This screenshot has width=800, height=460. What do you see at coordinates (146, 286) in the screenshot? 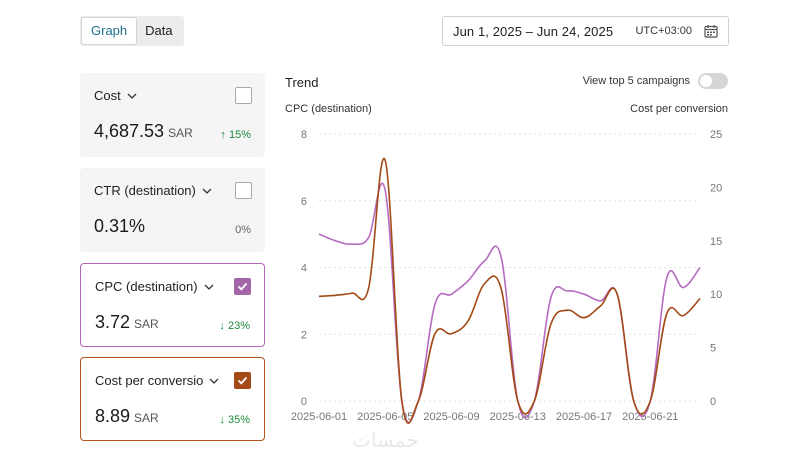
I see `metric-title: CPC (destination)` at bounding box center [146, 286].